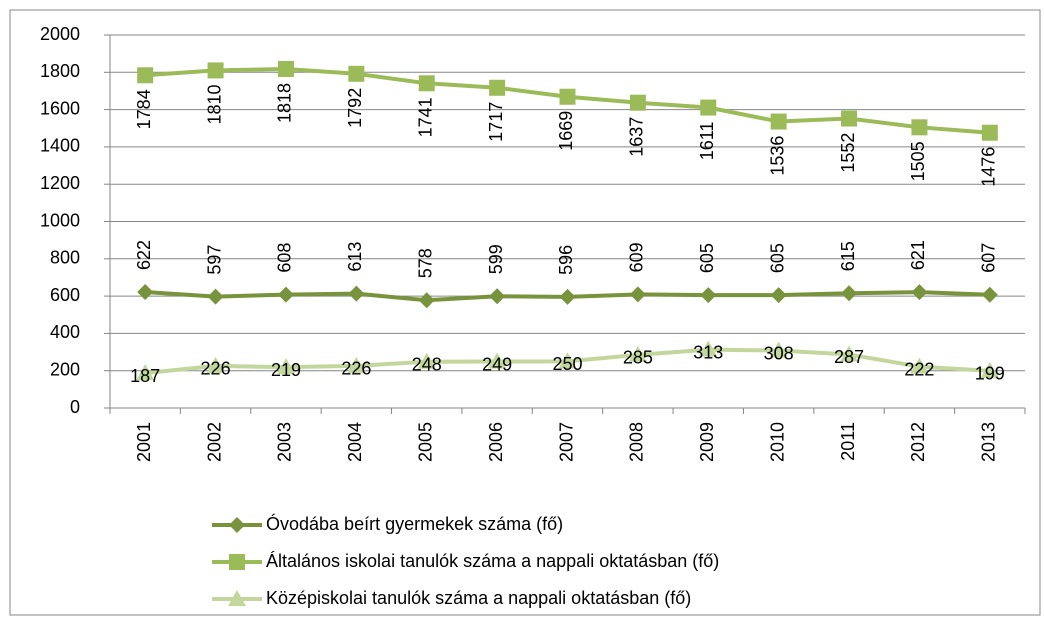 The image size is (1044, 624). Describe the element at coordinates (566, 442) in the screenshot. I see `x-tick-label: 2007` at that location.